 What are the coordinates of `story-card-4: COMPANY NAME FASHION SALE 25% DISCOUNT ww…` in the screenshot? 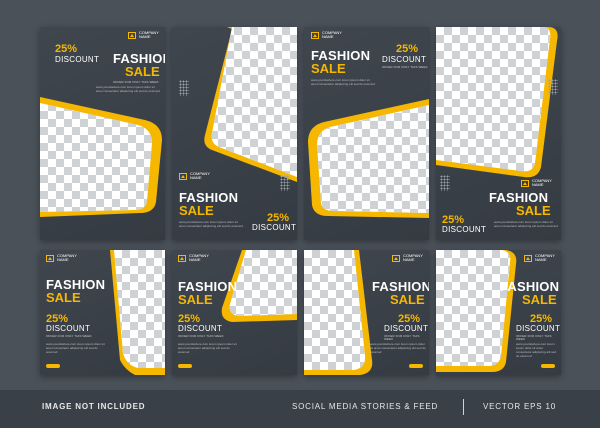 It's located at (498, 133).